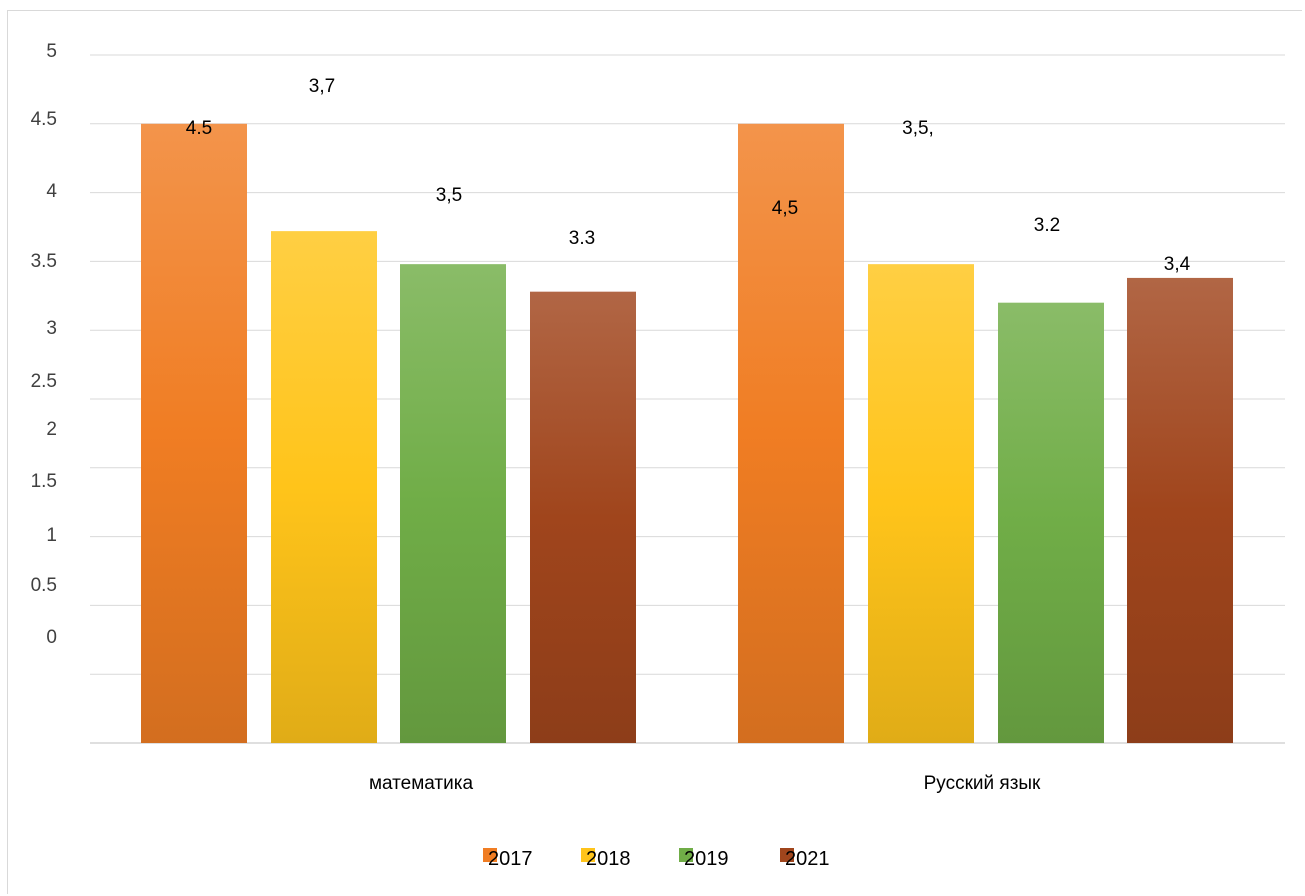  Describe the element at coordinates (51, 51) in the screenshot. I see `y-tick-label: 5` at that location.